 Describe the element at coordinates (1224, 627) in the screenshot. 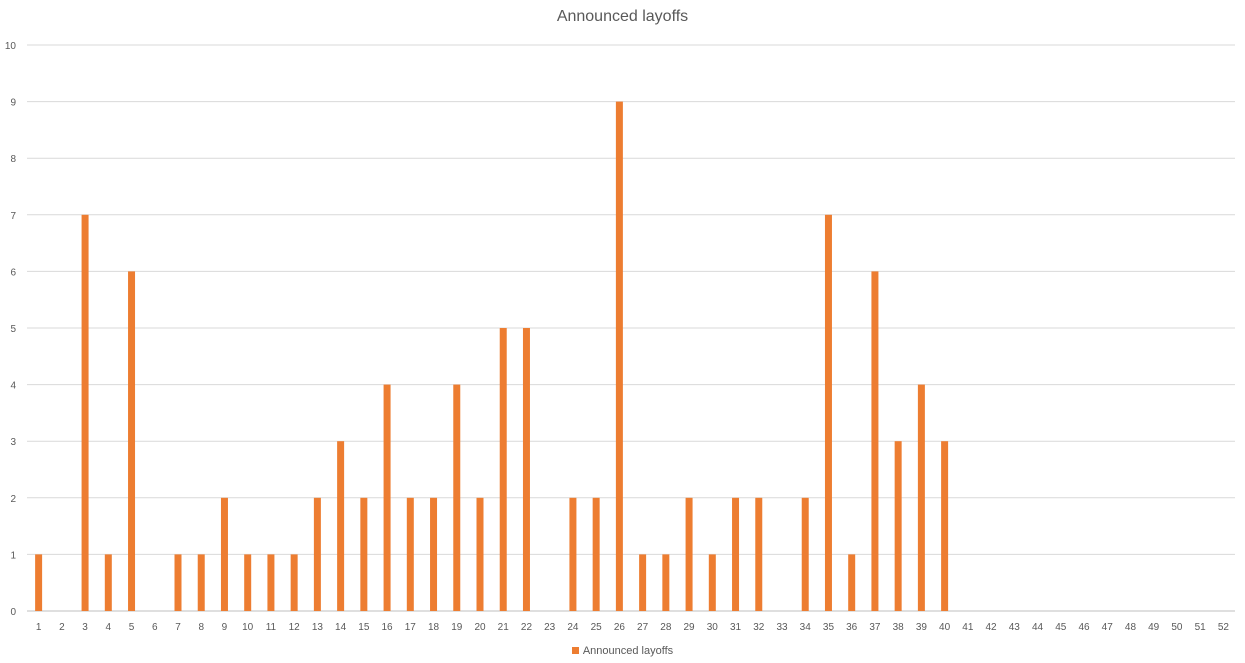

I see `x-tick-label: 52` at that location.